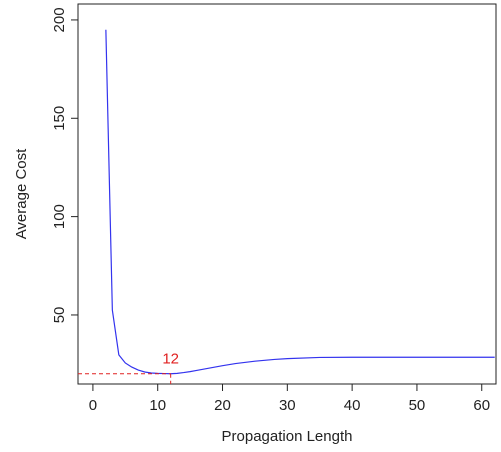  Describe the element at coordinates (170, 359) in the screenshot. I see `annotation-label: 12` at that location.